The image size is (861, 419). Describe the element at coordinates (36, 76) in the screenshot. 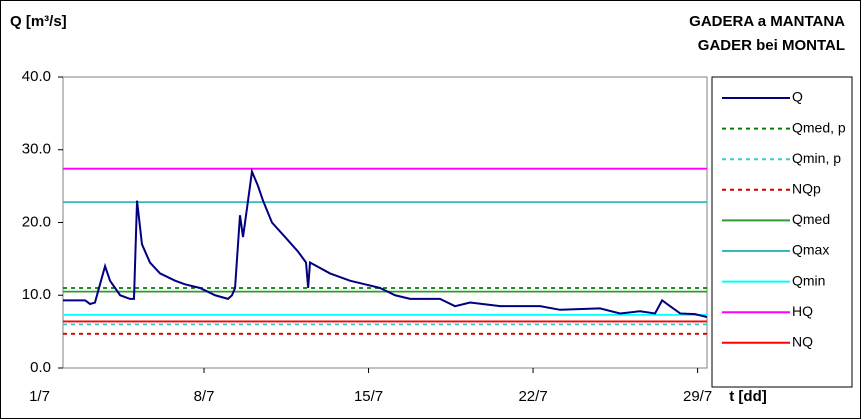

I see `y-tick-label: 40.0` at that location.